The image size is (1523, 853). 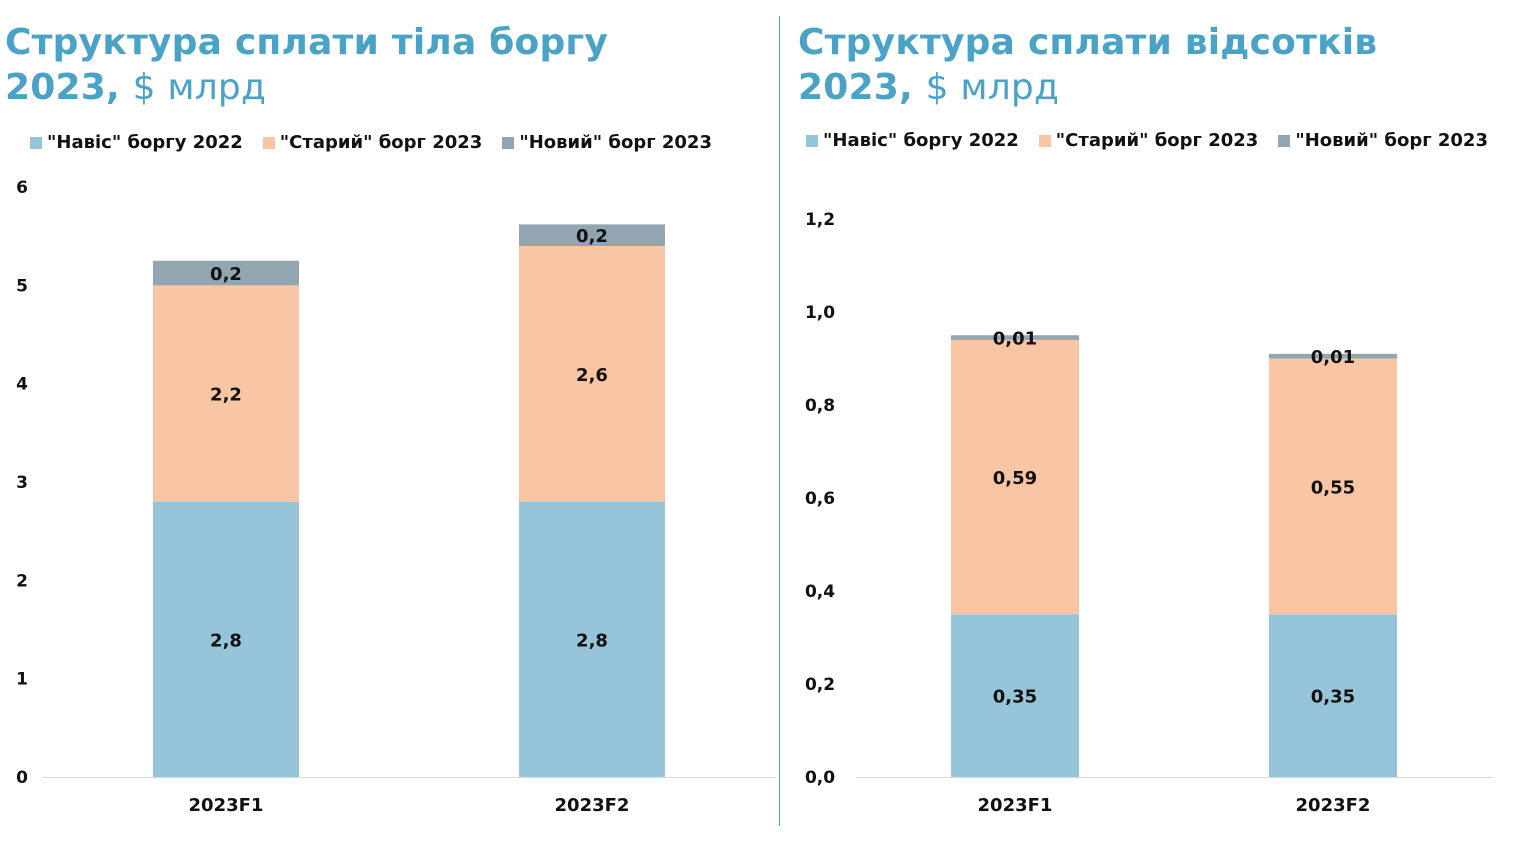 What do you see at coordinates (22, 188) in the screenshot?
I see `y-tick-label: 6` at bounding box center [22, 188].